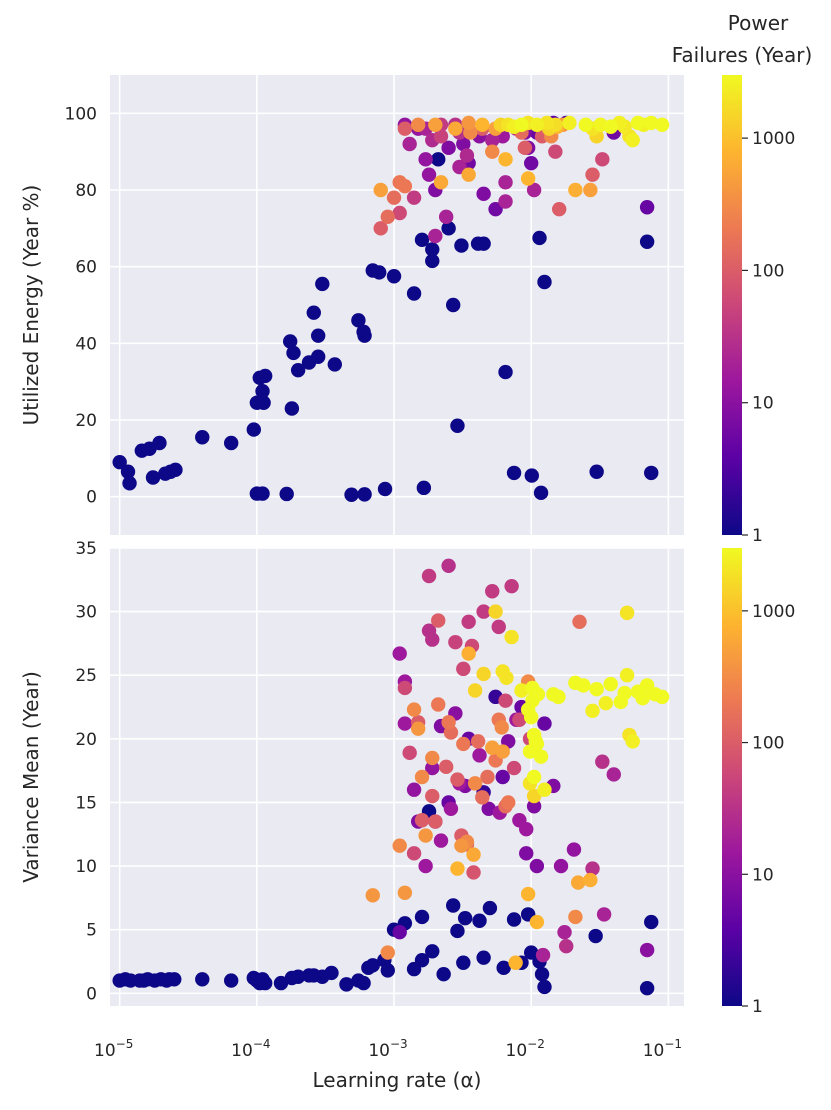 This screenshot has height=1110, width=831. Describe the element at coordinates (113, 1049) in the screenshot. I see `x-tick-label: 10−5` at that location.